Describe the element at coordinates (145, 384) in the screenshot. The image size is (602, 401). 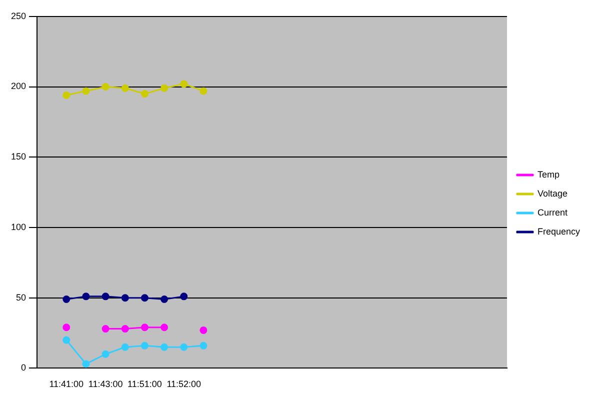
I see `x-tick-label: 11:51:00` at that location.